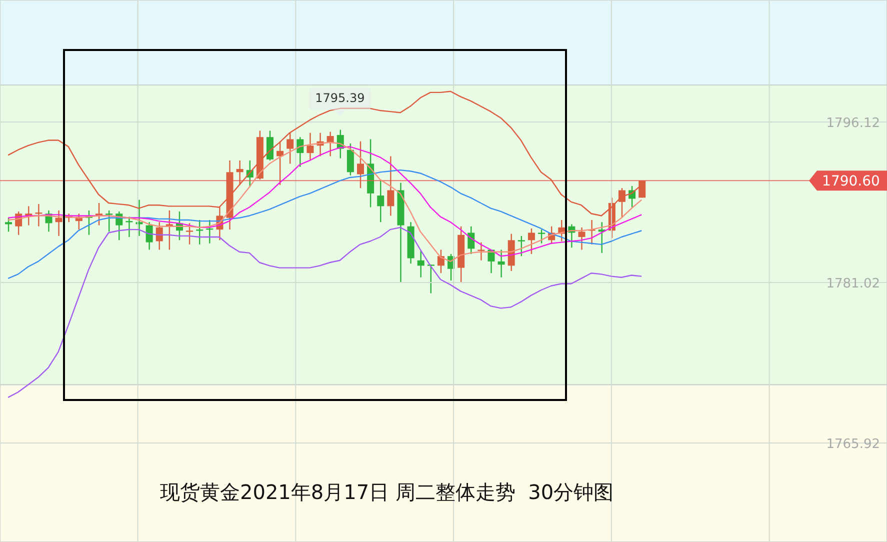  I want to click on line-series, so click(324, 224).